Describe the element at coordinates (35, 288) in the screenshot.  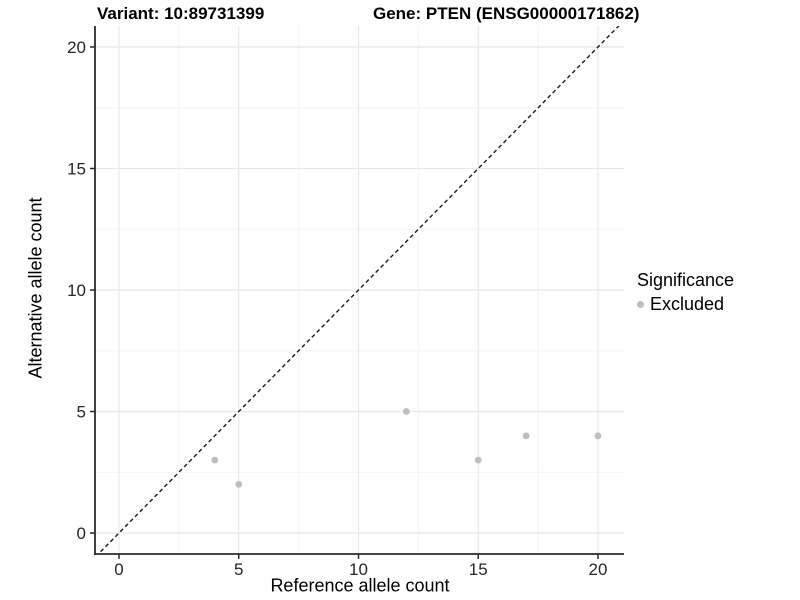
I see `y-axis-title: Alternative allele count` at that location.